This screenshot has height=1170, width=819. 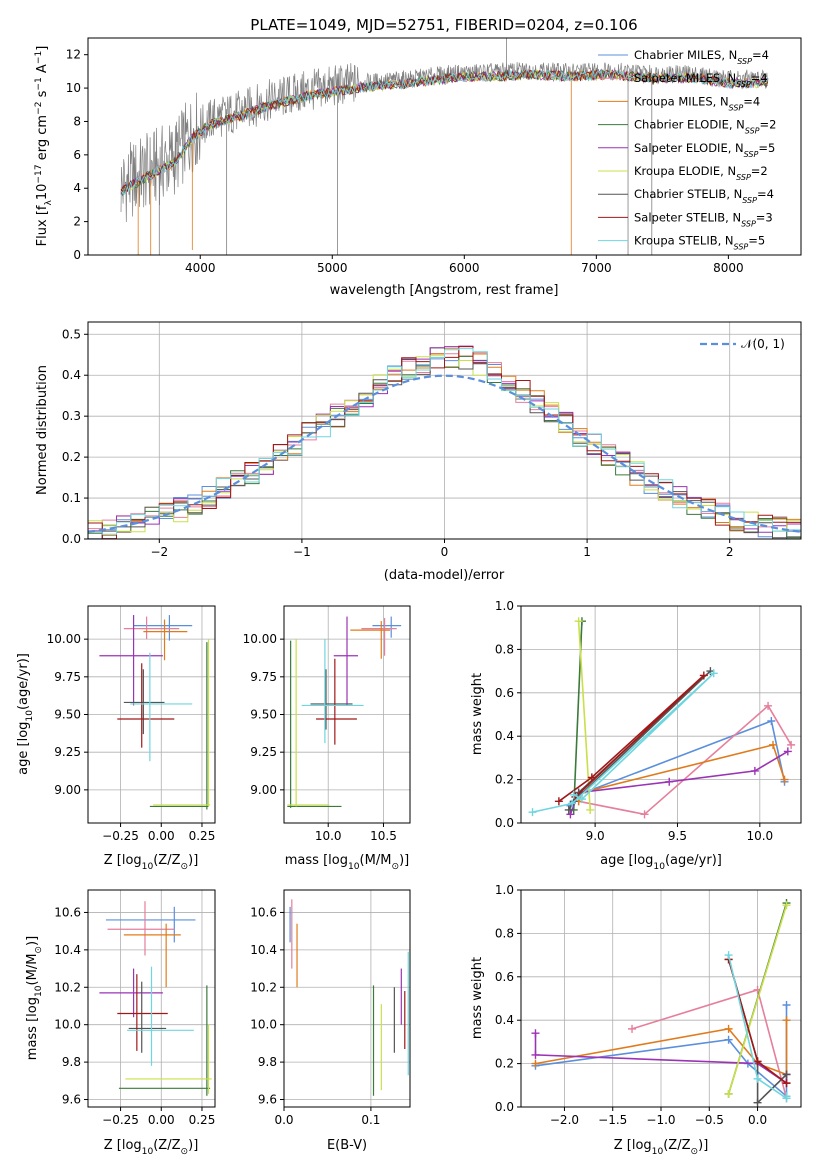 What do you see at coordinates (444, 290) in the screenshot?
I see `spectrum-xlabel: wavelength [Angstrom, rest frame]` at bounding box center [444, 290].